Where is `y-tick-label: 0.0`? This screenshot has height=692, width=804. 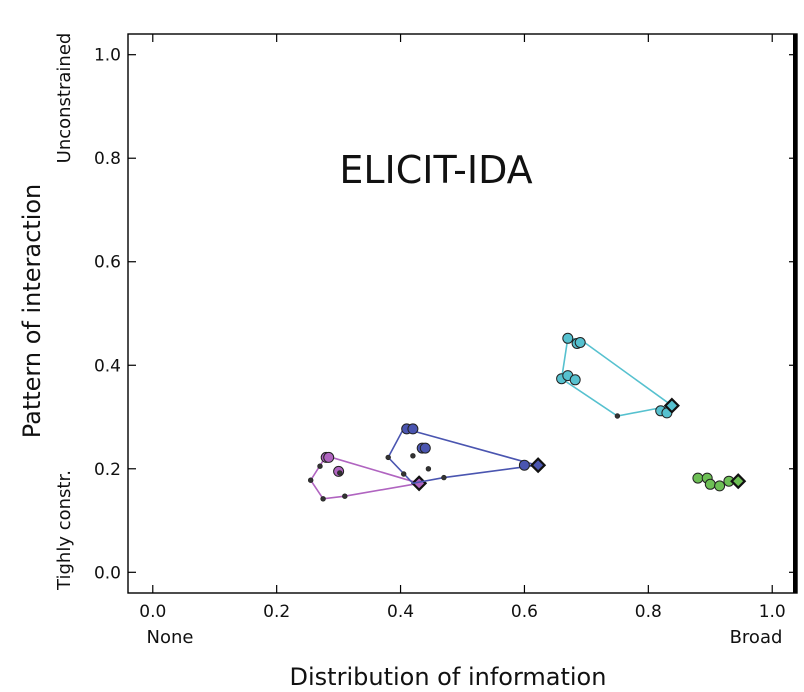 y-tick-label: 0.0 is located at coordinates (107, 573).